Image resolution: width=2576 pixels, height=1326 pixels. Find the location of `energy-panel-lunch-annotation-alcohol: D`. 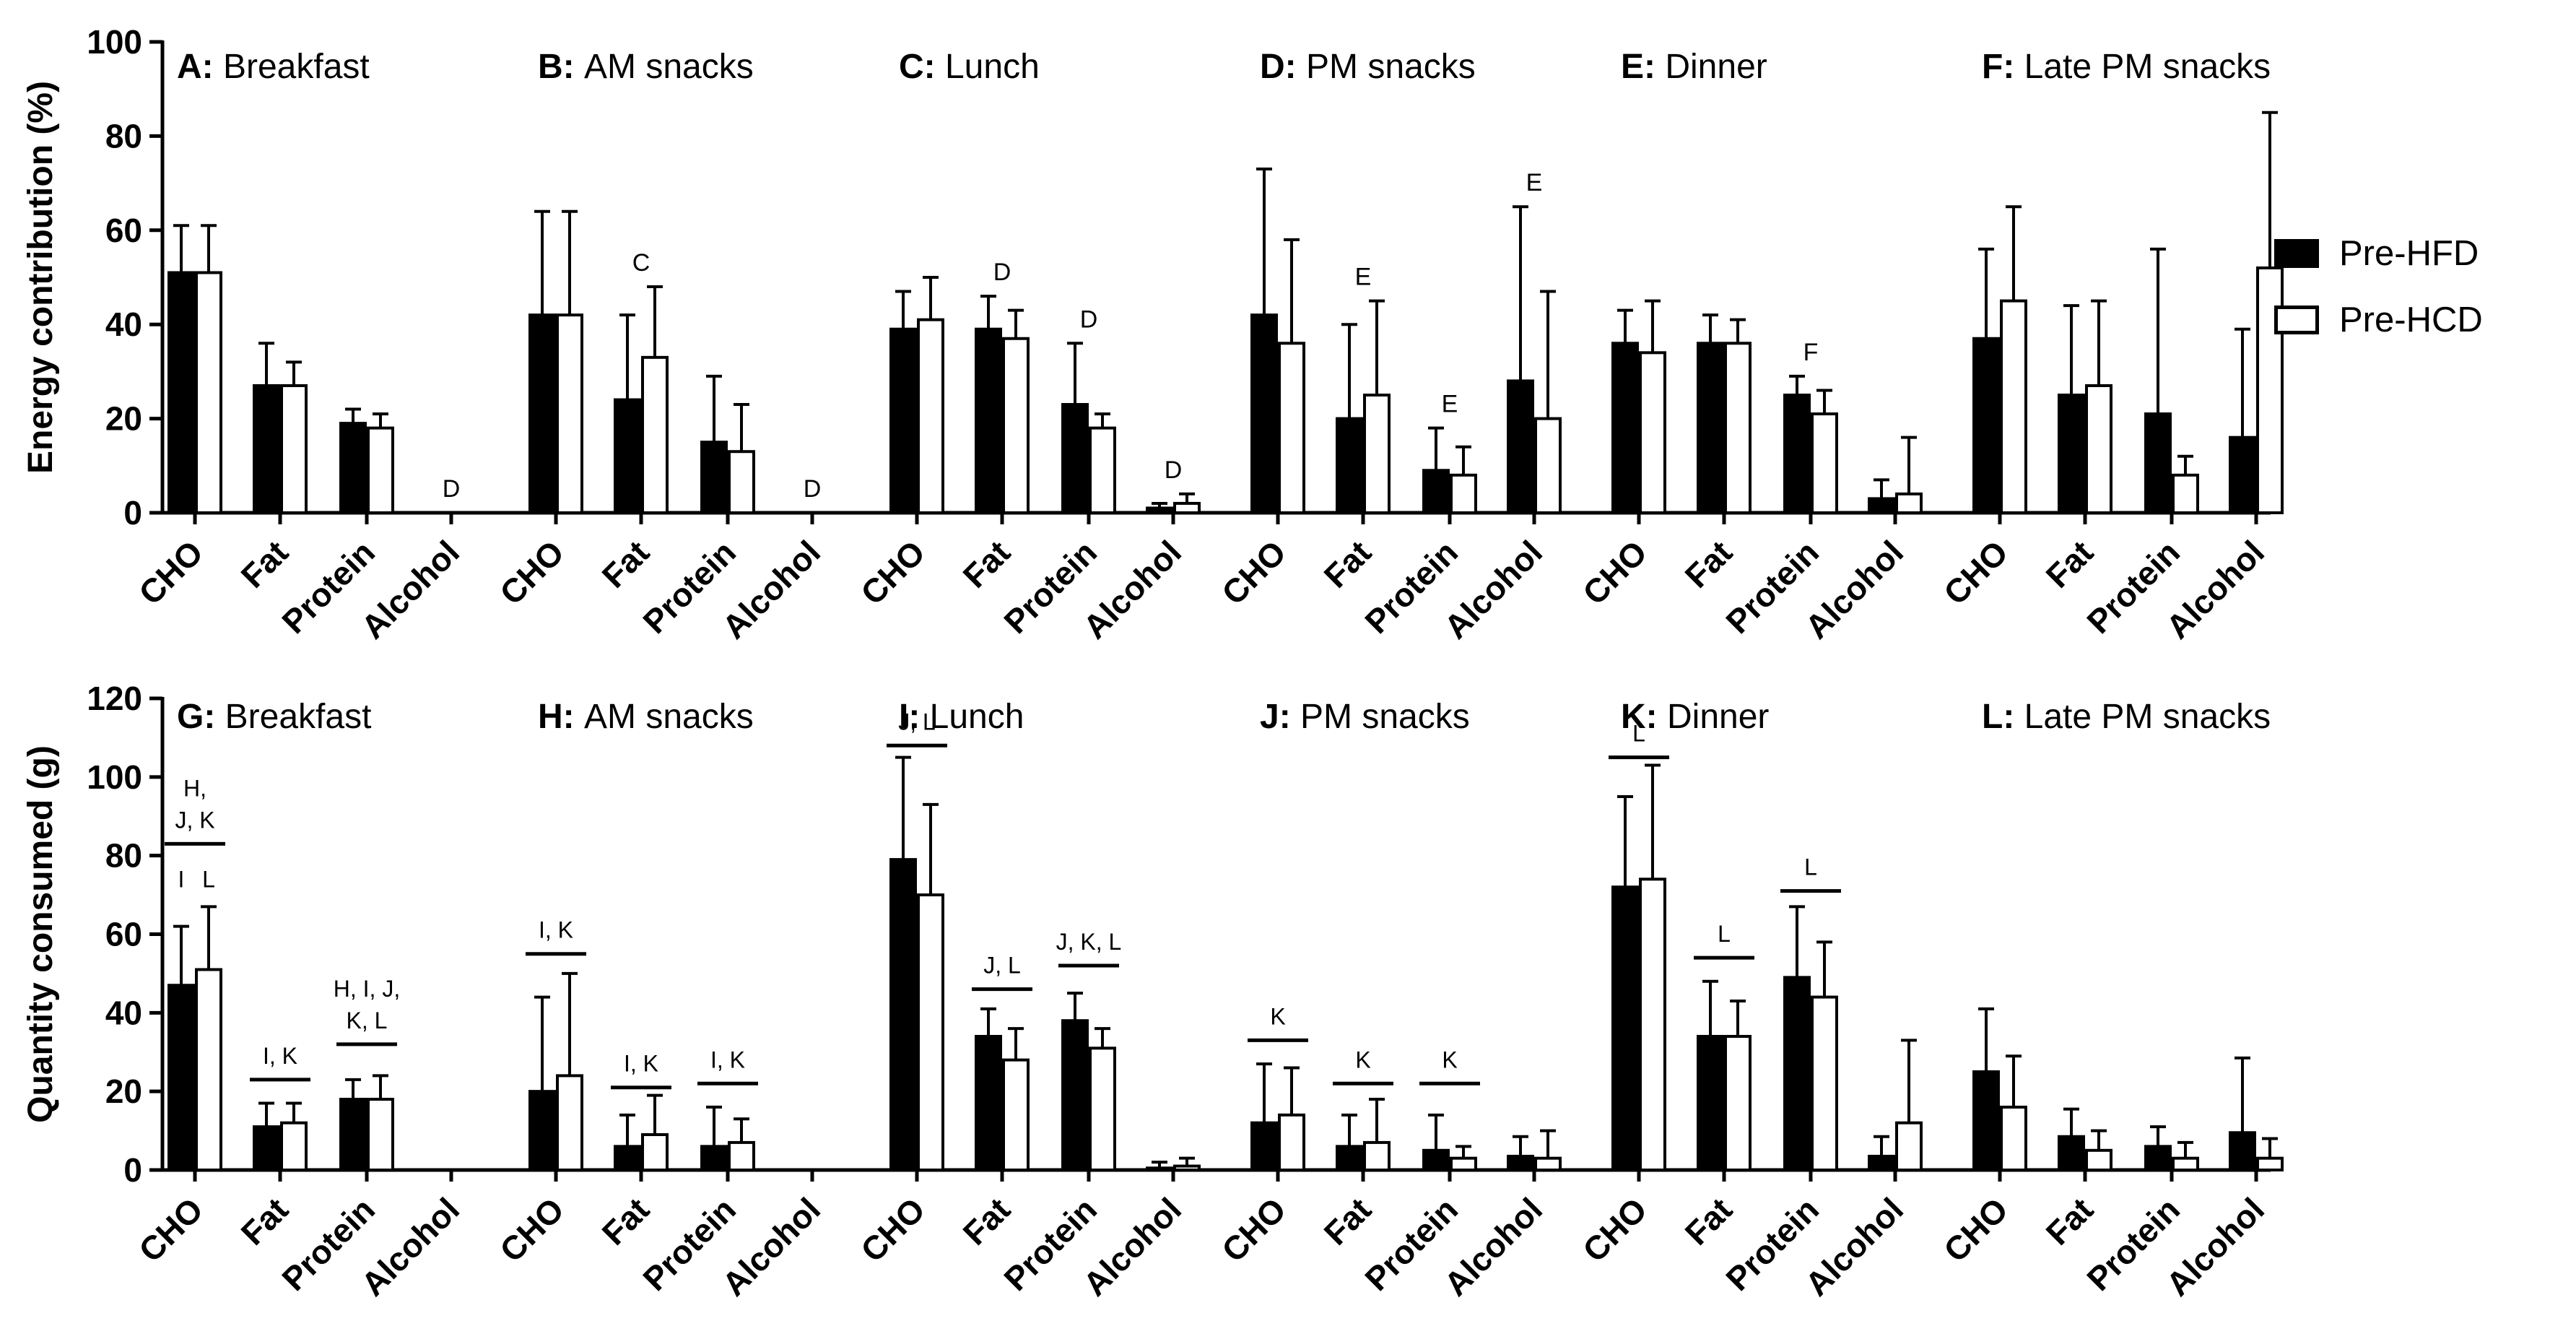

energy-panel-lunch-annotation-alcohol: D is located at coordinates (1174, 470).